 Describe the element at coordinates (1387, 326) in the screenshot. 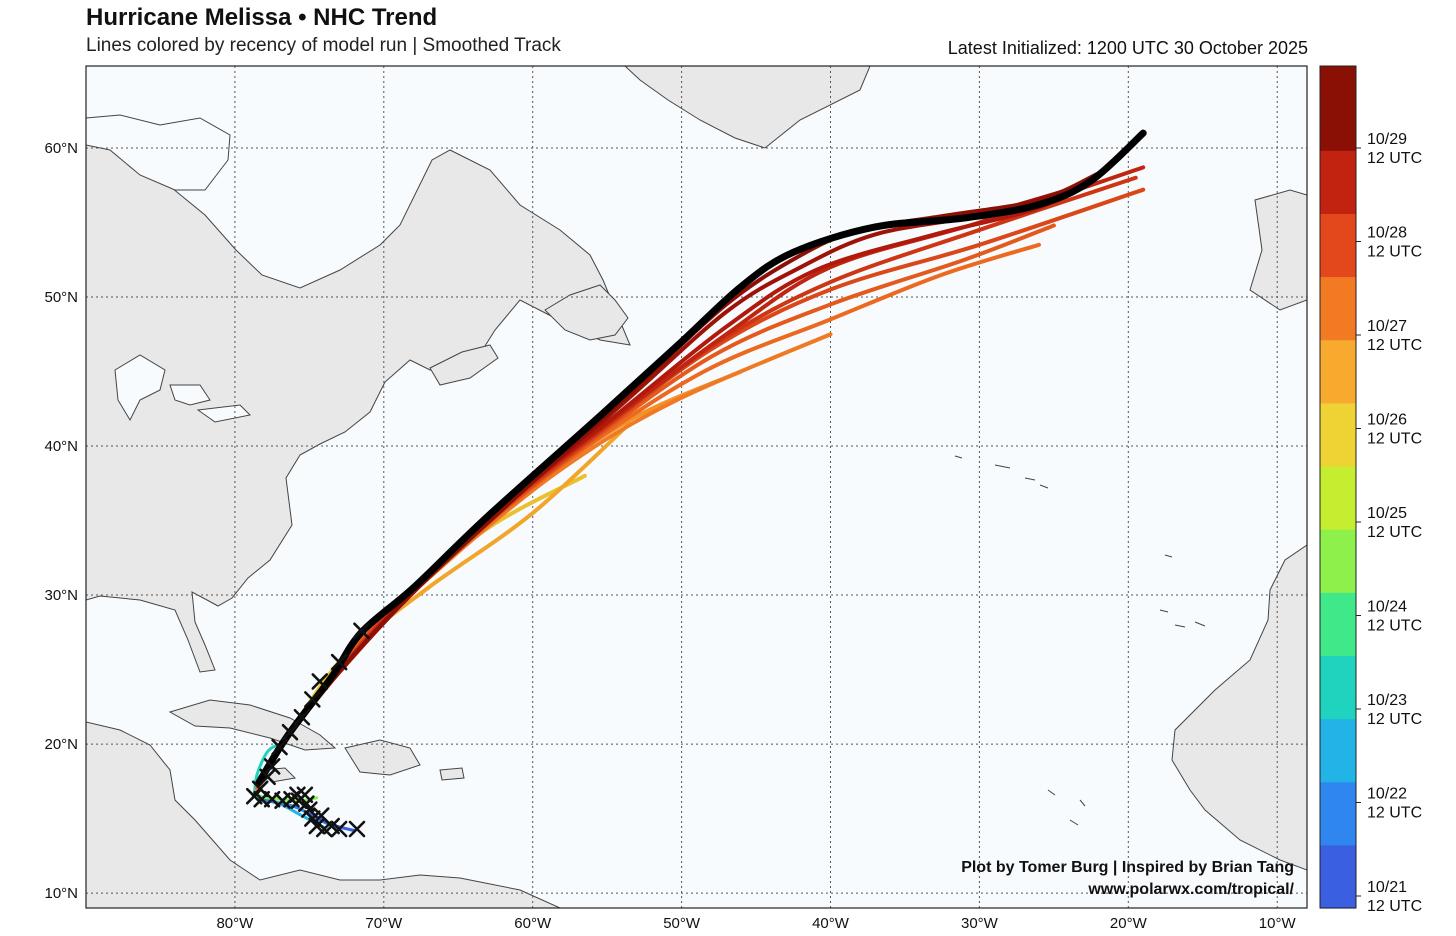

I see `colorbar-date-label: 10/27` at that location.